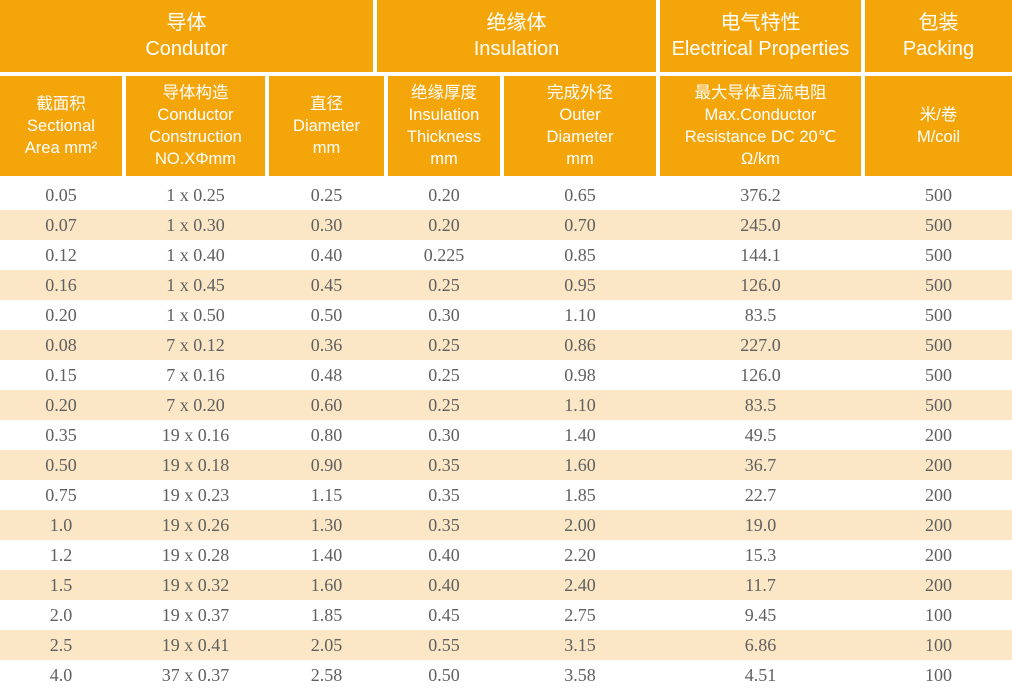 The height and width of the screenshot is (691, 1012). Describe the element at coordinates (580, 615) in the screenshot. I see `cell-outer-diameter: 2.75` at that location.